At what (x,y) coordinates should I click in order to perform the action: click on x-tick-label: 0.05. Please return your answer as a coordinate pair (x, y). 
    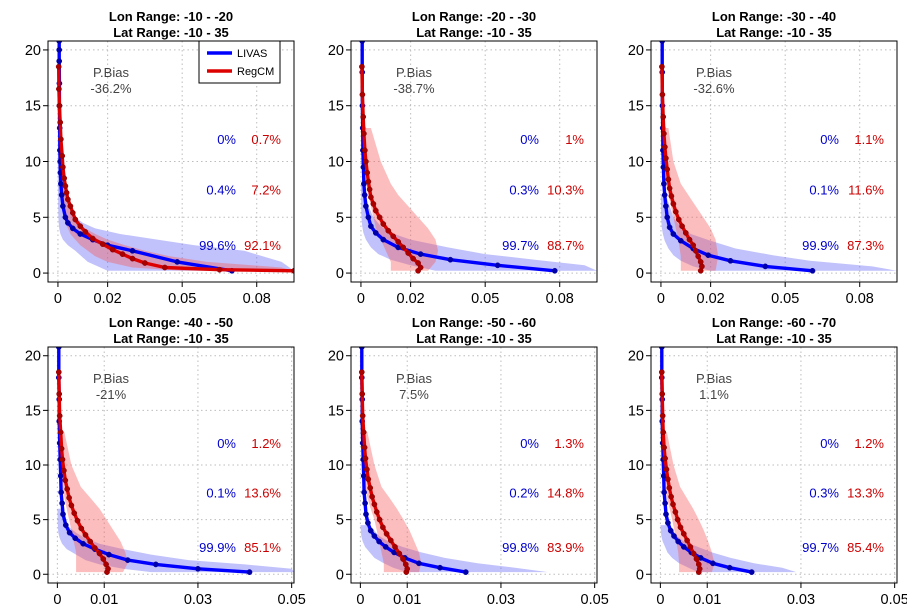
    Looking at the image, I should click on (485, 299).